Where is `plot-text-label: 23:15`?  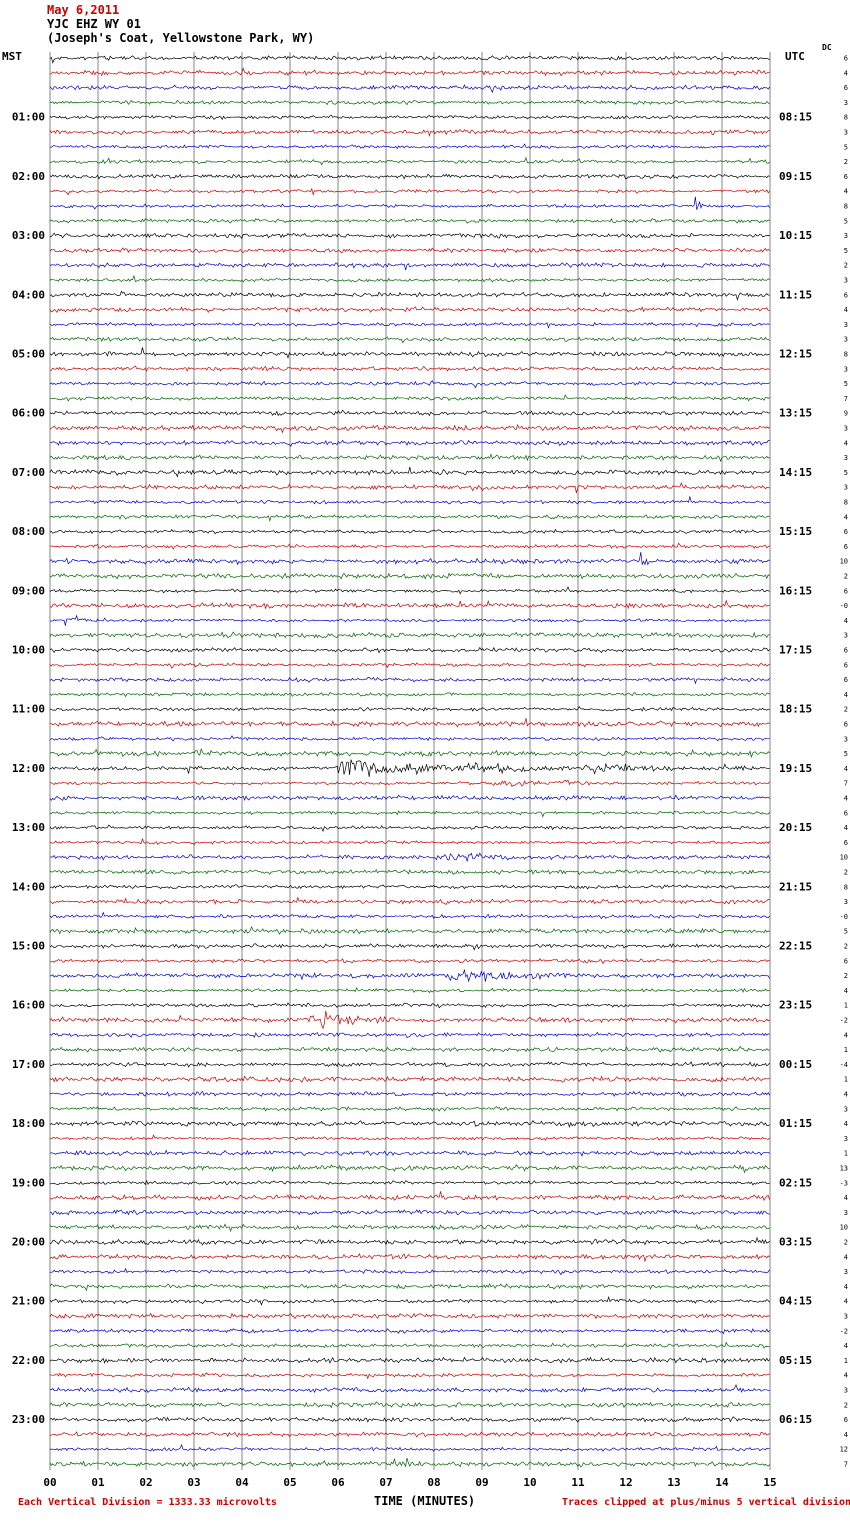 plot-text-label: 23:15 is located at coordinates (795, 1005).